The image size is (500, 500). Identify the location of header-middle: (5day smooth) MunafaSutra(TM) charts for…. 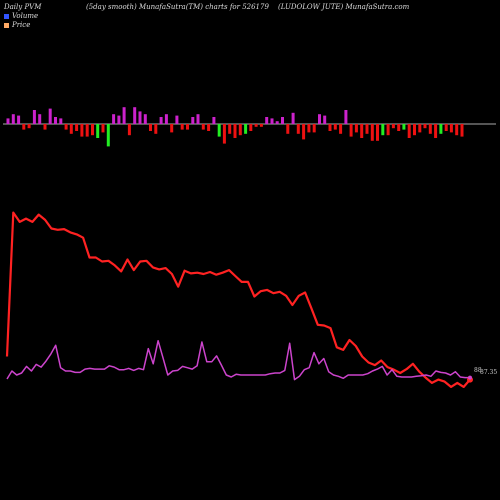
(177, 7).